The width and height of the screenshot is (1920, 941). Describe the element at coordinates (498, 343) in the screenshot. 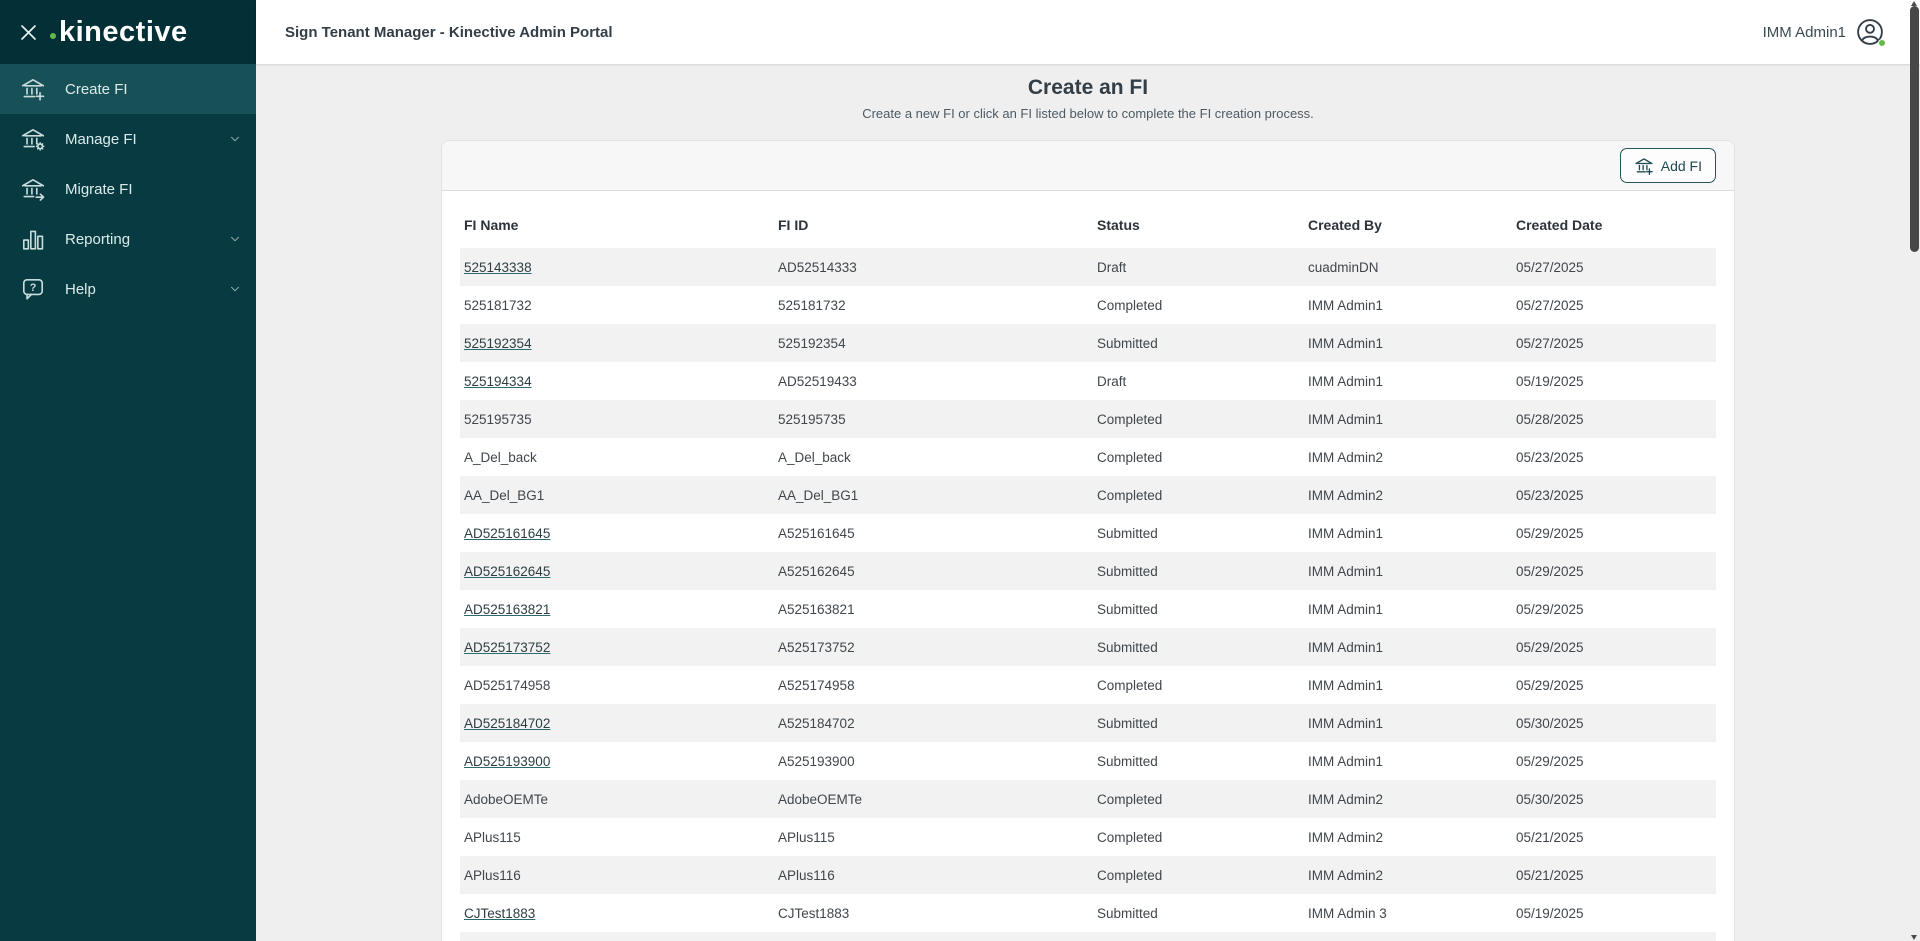

I see `fi-name-link: 525192354` at that location.